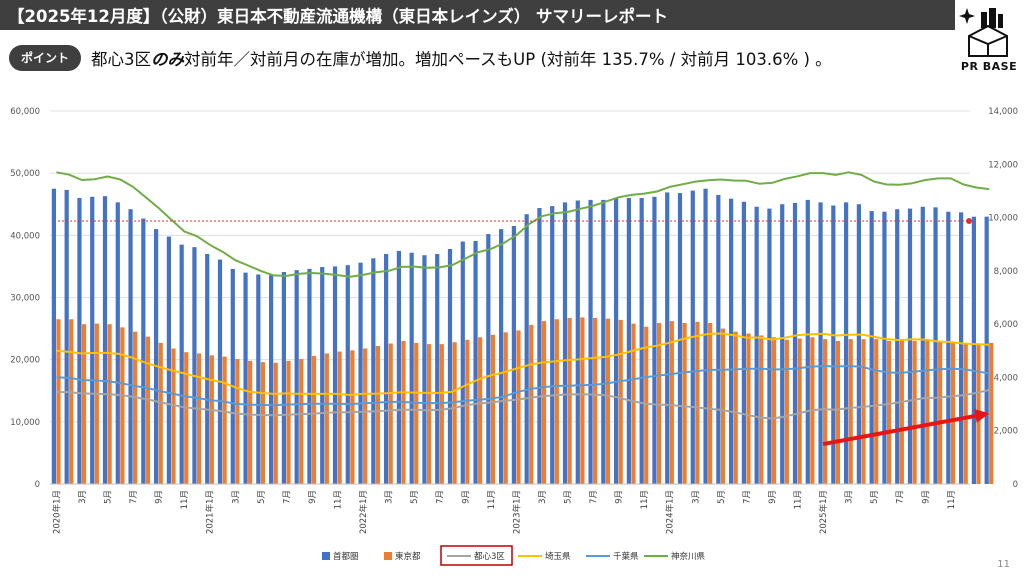 This screenshot has height=576, width=1024. I want to click on legend-label: 都心3区, so click(489, 557).